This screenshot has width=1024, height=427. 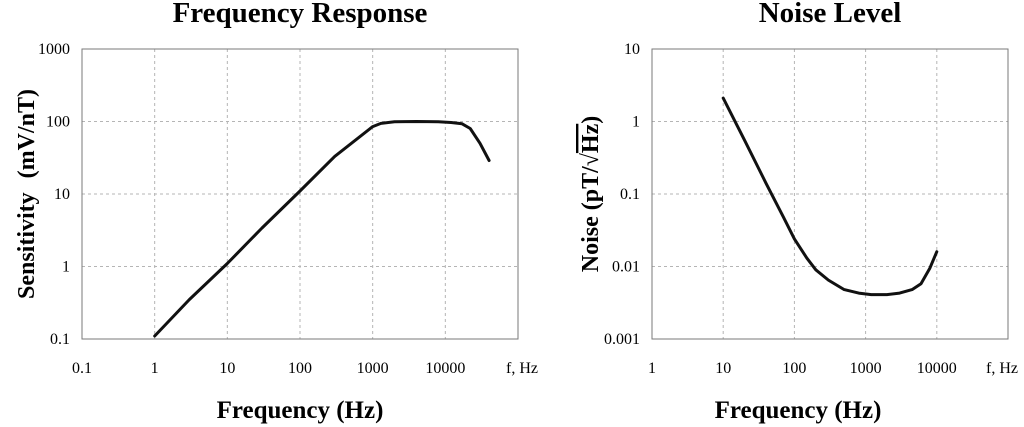 I want to click on y-axis-label-main: Noise (pT/, so click(x=591, y=219).